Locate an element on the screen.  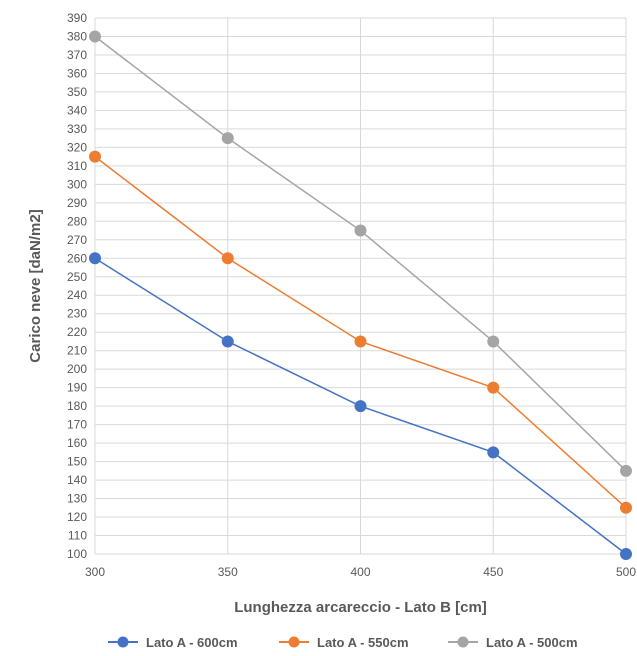
y-tick-label: 120 is located at coordinates (77, 517).